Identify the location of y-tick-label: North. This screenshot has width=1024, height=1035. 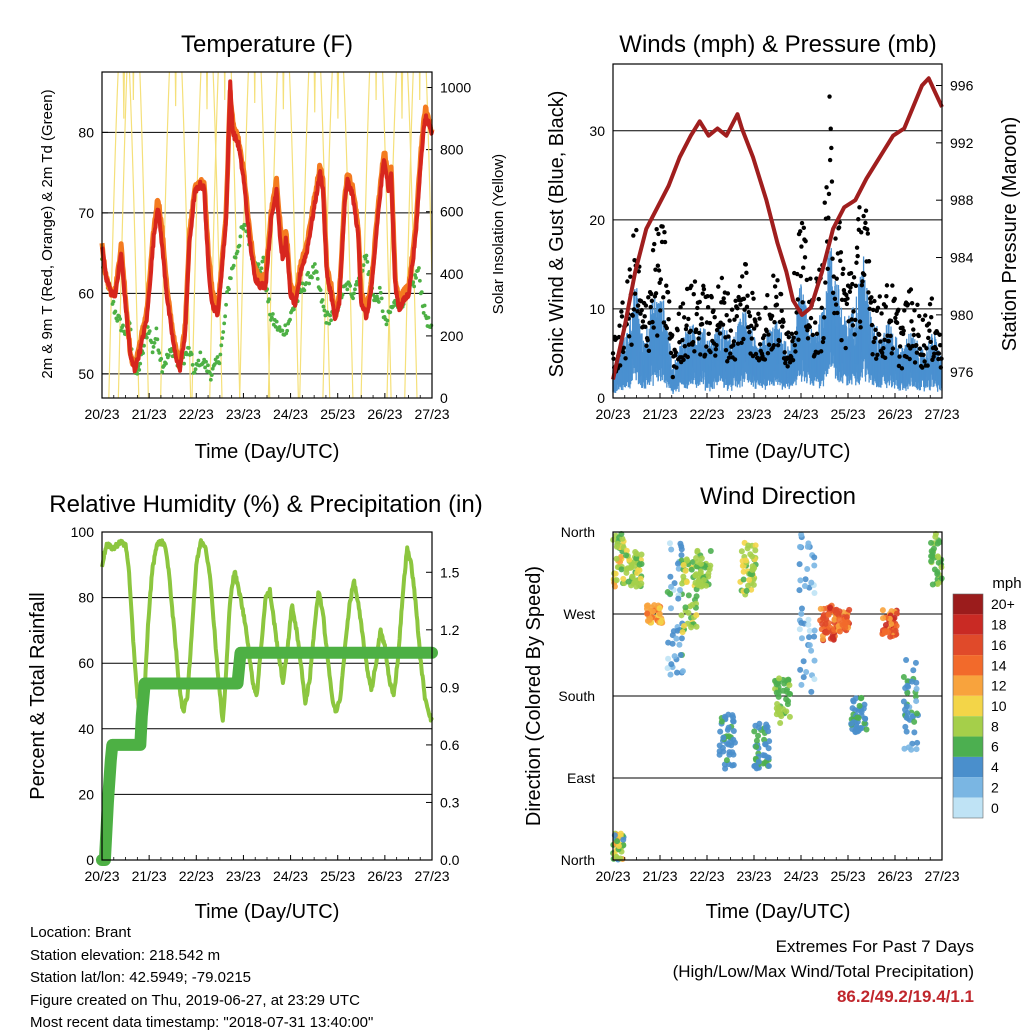
(578, 860).